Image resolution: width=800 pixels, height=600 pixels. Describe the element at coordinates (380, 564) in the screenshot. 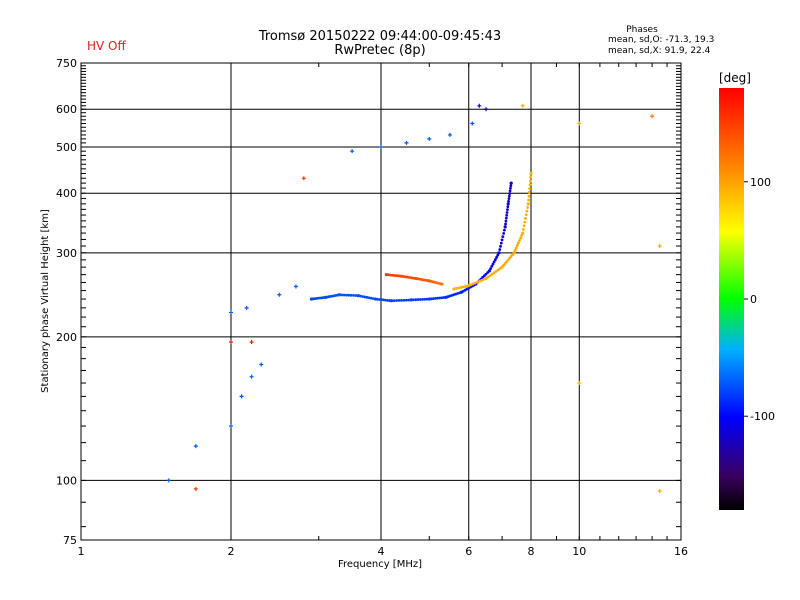

I see `x-axis-label: Frequency [MHz]` at that location.